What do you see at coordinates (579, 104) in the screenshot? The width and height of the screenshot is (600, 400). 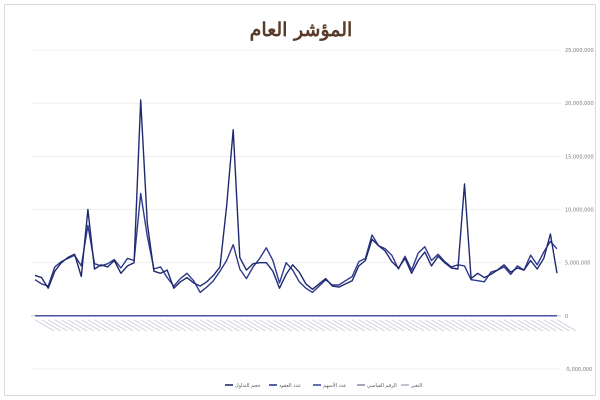 I see `y-tick-label: 20,000,000` at bounding box center [579, 104].